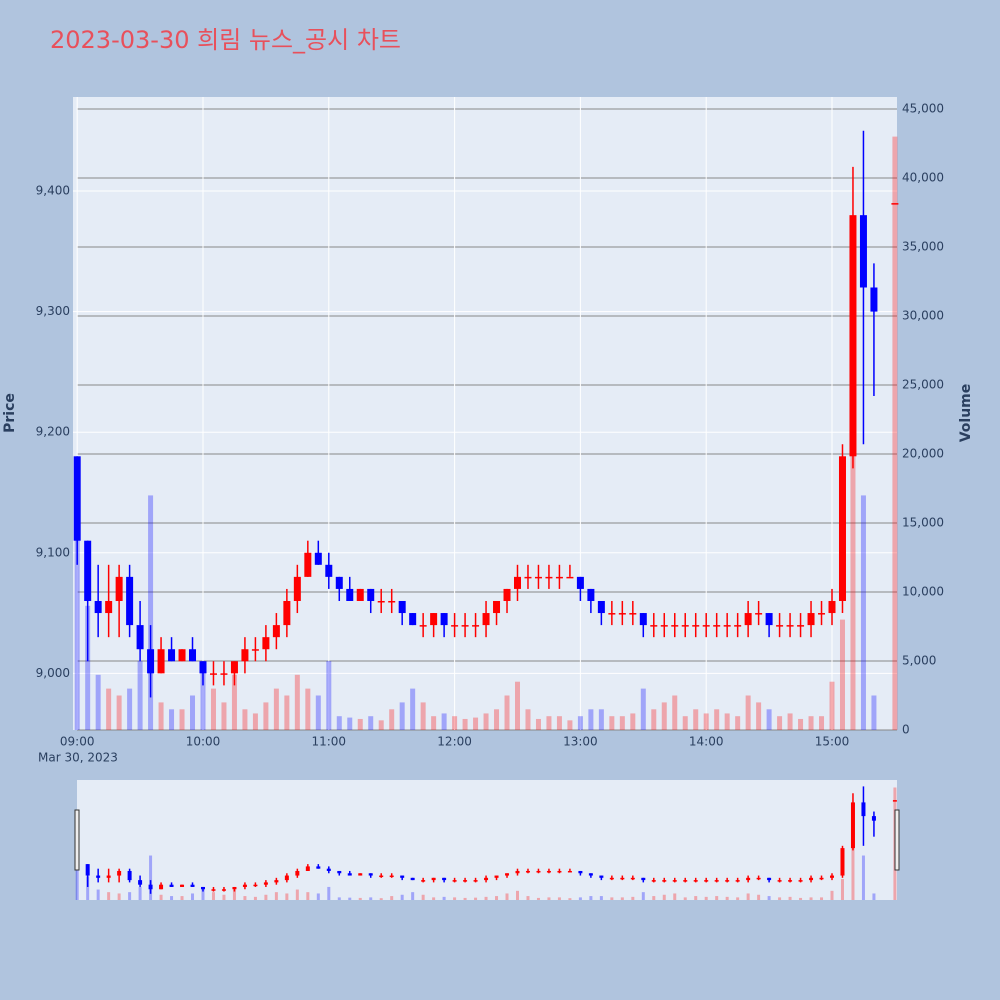  I want to click on x-tick-label: 10:00, so click(203, 742).